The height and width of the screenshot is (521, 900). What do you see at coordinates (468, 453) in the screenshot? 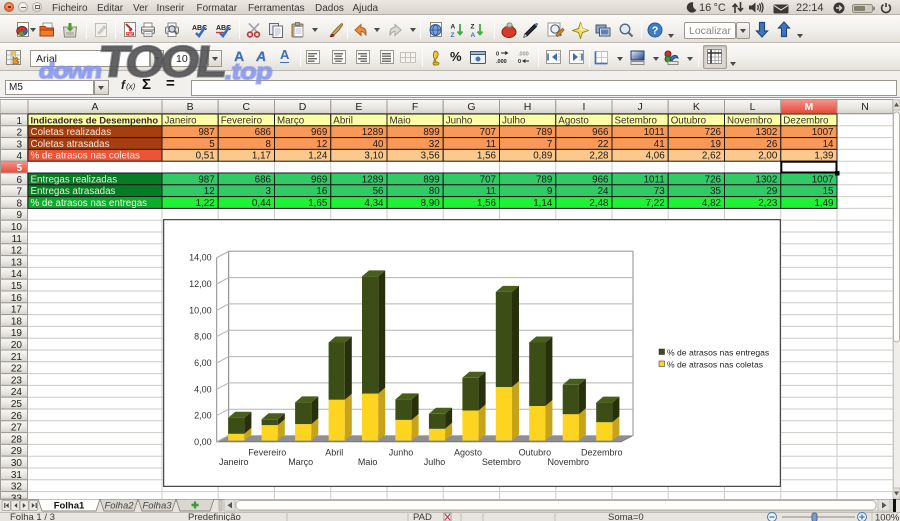
I see `svg-text: Agosto` at bounding box center [468, 453].